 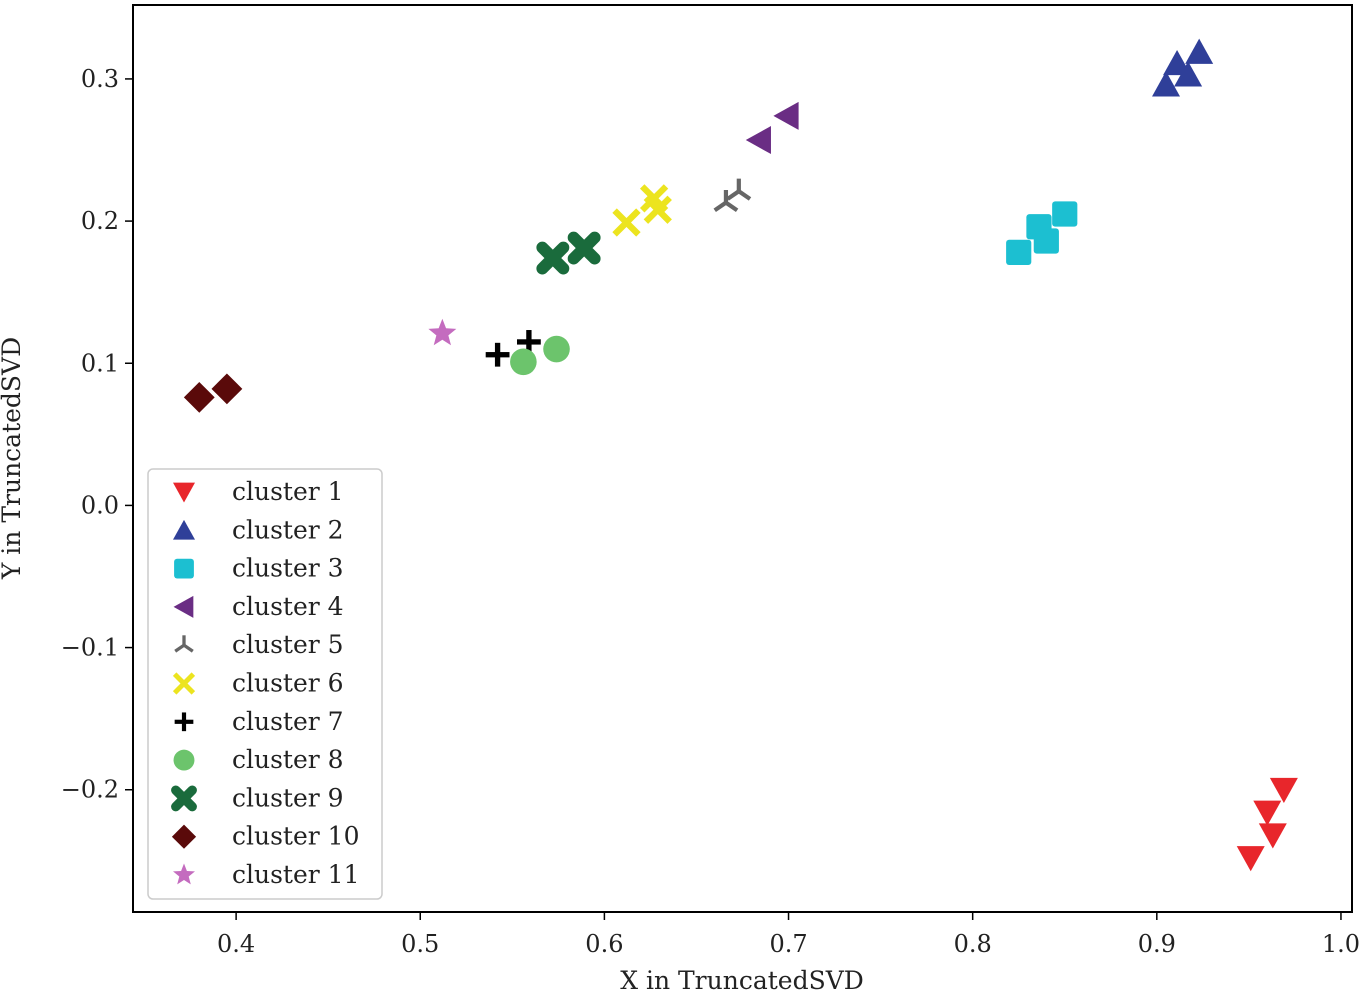 I want to click on legend-item: cluster 6, so click(x=258, y=683).